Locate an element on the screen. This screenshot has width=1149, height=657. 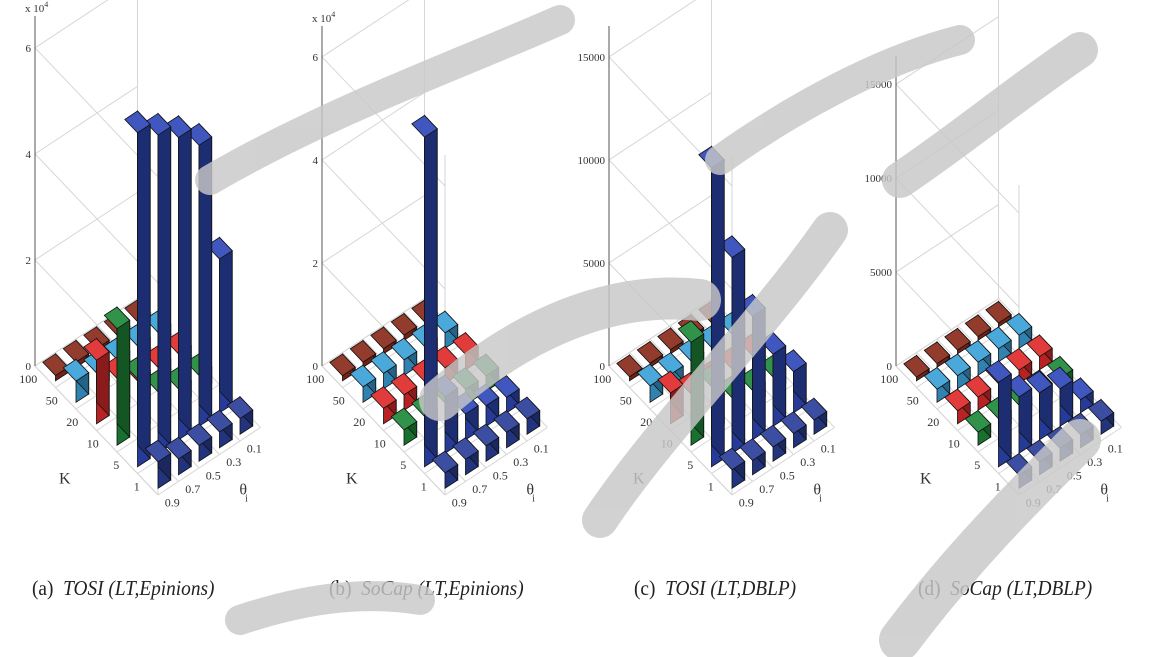
k-tick-label: 10 is located at coordinates (93, 443).